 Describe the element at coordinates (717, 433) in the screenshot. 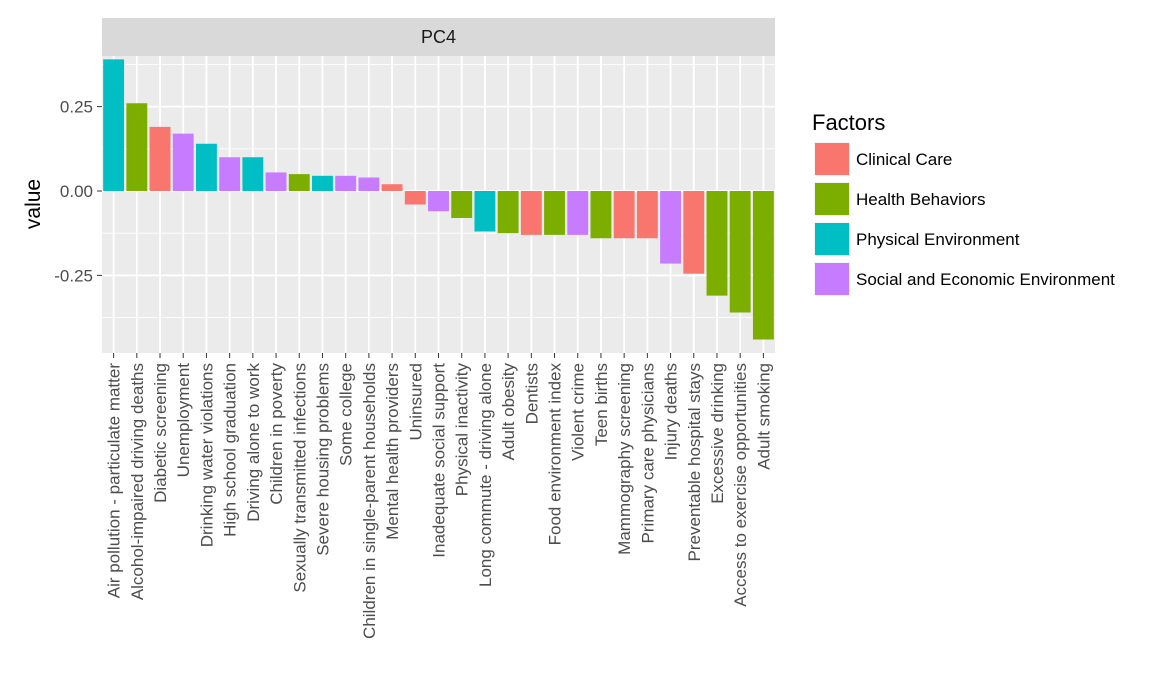

I see `x-tick-label: Excessive drinking` at that location.